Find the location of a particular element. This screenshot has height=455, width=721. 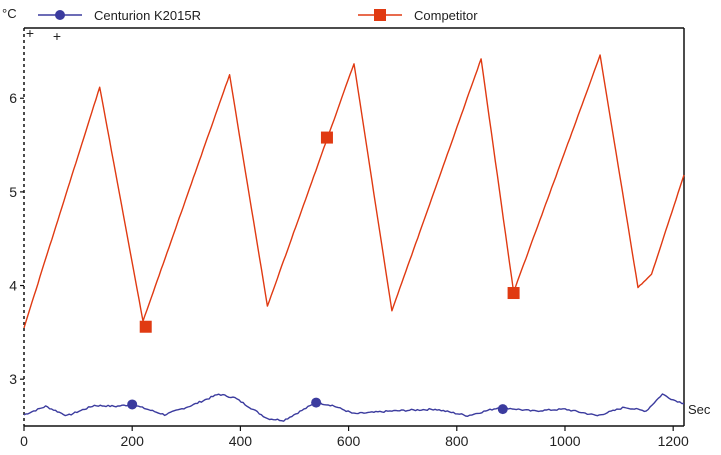

x-tick-label: 600 is located at coordinates (349, 441).